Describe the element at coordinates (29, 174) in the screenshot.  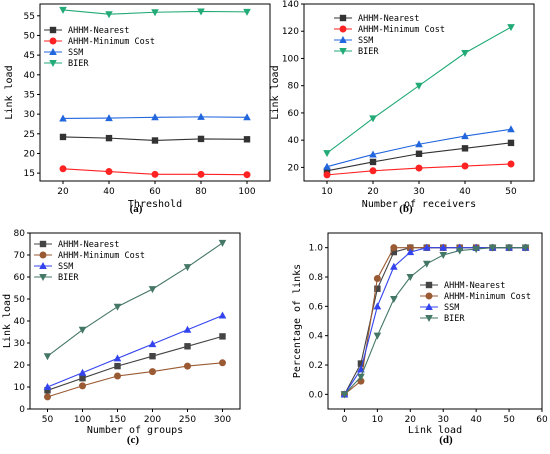
I see `y-tick-label: 15` at that location.